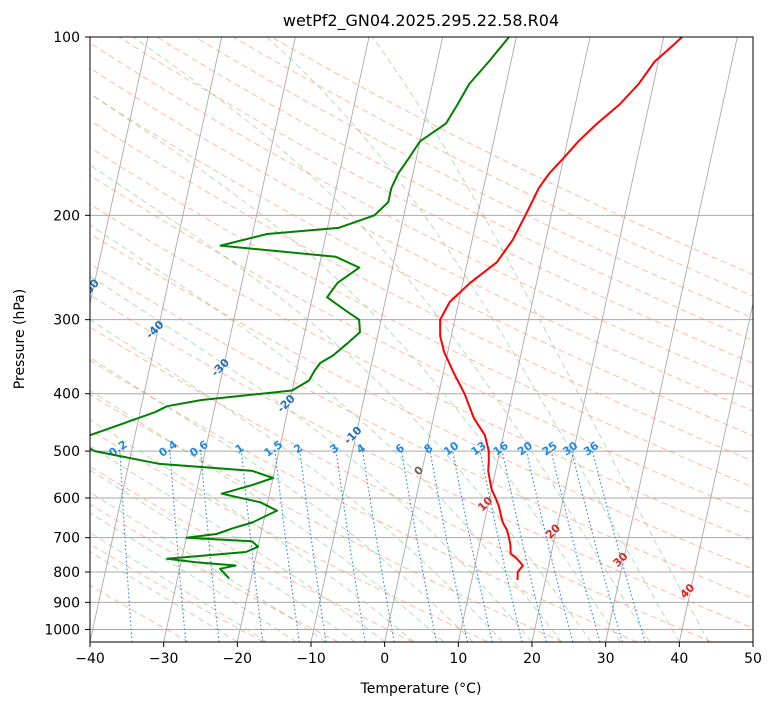 The image size is (775, 708). What do you see at coordinates (451, 449) in the screenshot?
I see `mixing-ratio-label: 10` at bounding box center [451, 449].